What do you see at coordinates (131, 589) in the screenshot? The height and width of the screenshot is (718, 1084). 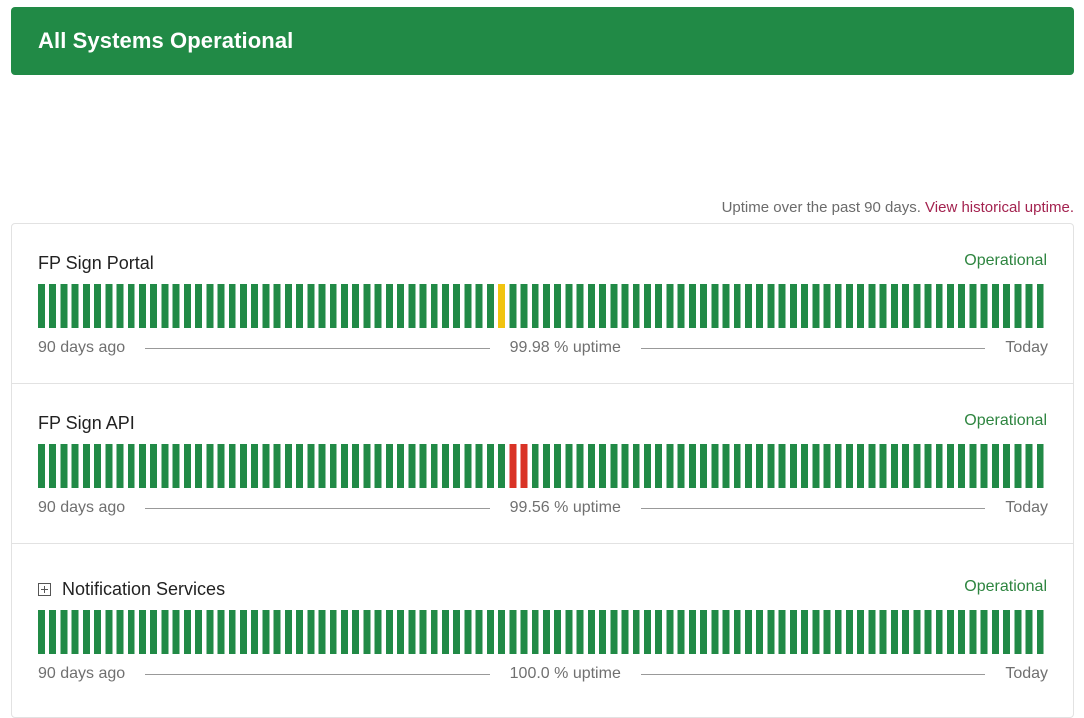 I see `component-group-toggle: Notification Services` at bounding box center [131, 589].